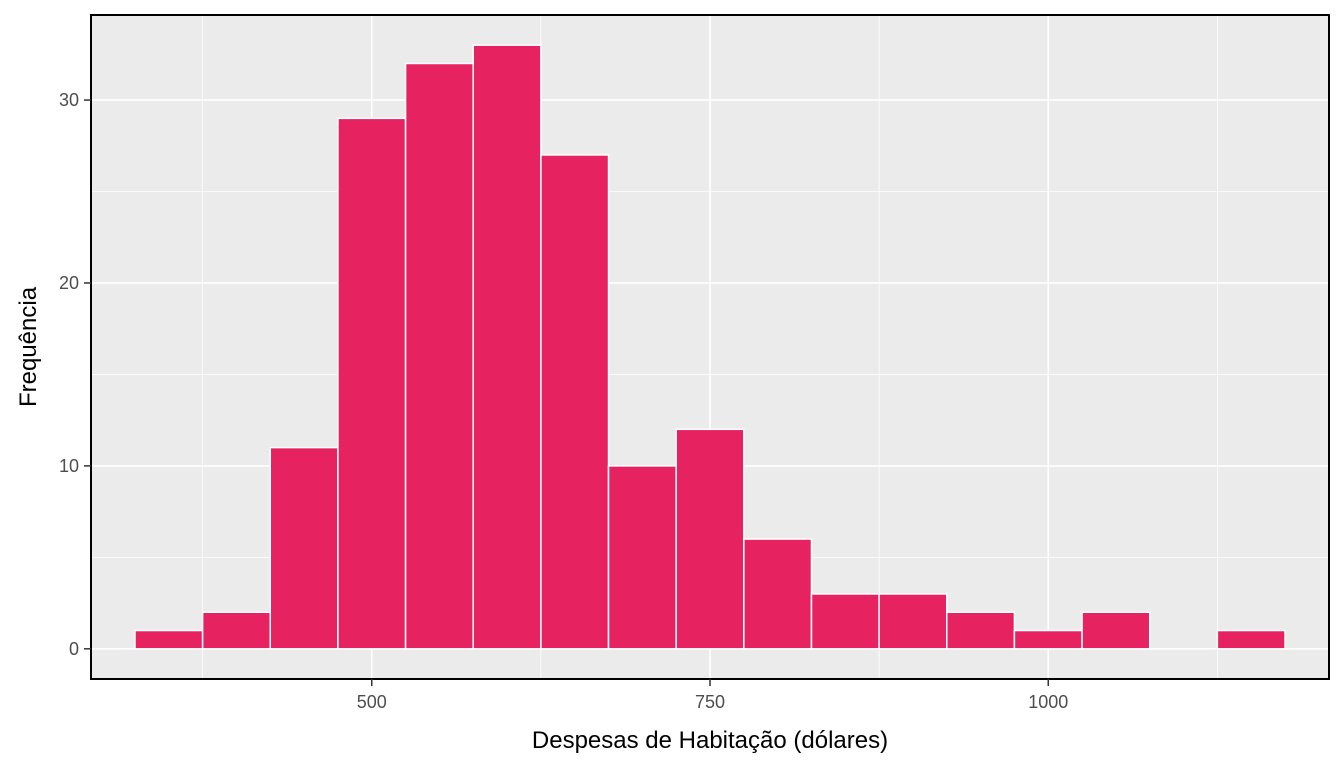  What do you see at coordinates (69, 283) in the screenshot?
I see `y-tick-label: 20` at bounding box center [69, 283].